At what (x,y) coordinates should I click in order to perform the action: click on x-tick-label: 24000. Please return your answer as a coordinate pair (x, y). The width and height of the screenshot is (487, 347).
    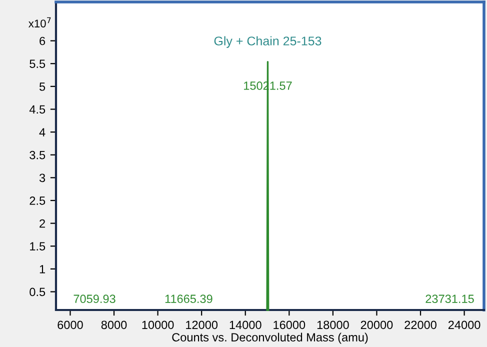
    Looking at the image, I should click on (464, 325).